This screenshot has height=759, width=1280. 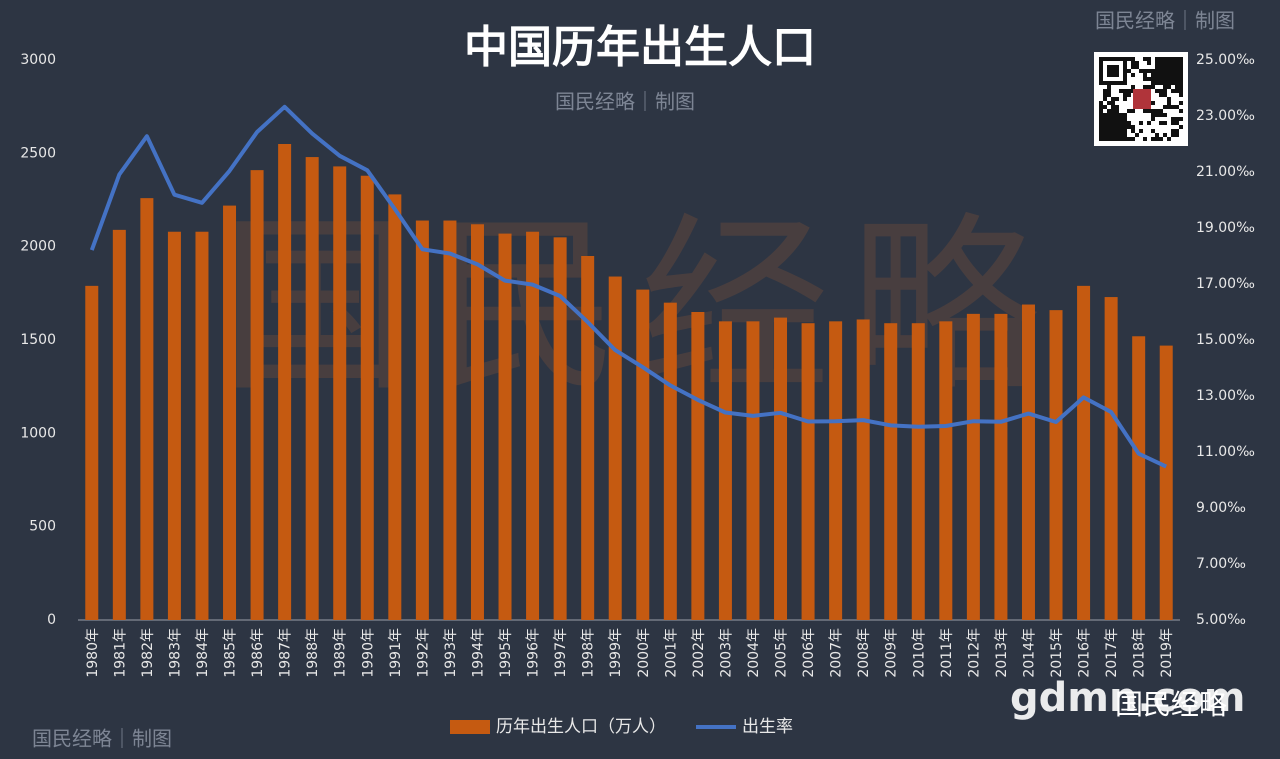 I want to click on x-tick-label: 2002年, so click(x=699, y=653).